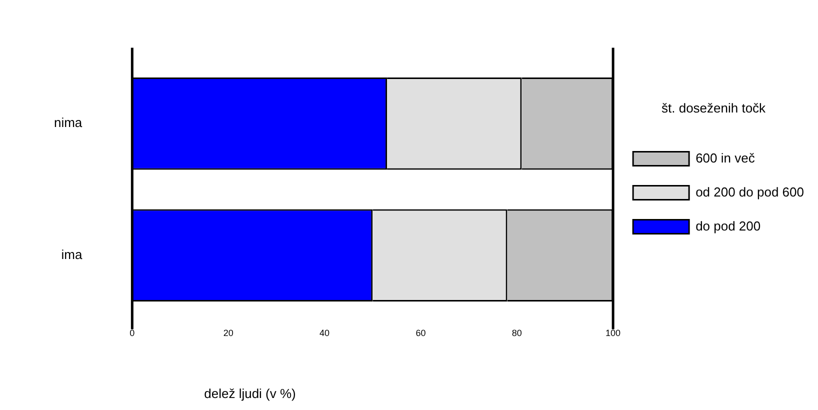 The height and width of the screenshot is (410, 818). I want to click on x-tick-label: 20, so click(228, 333).